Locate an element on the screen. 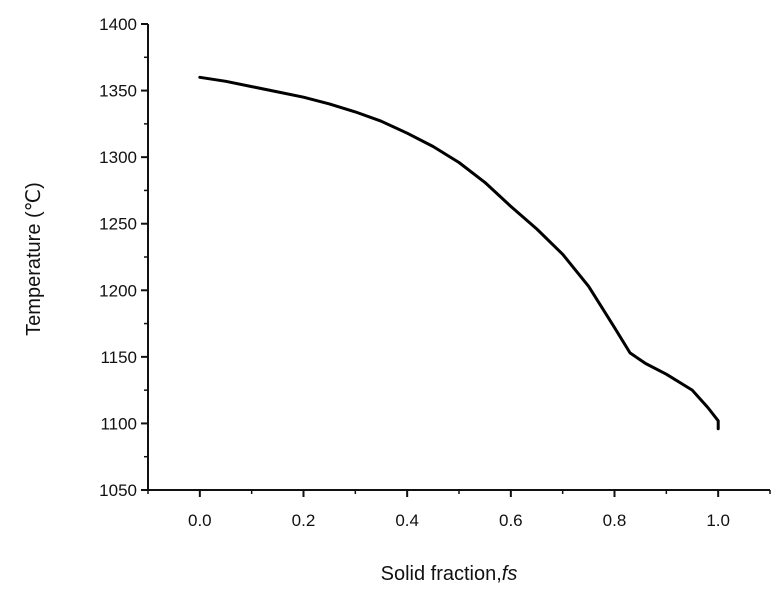 Image resolution: width=778 pixels, height=594 pixels. x-tick-label: 0.0 is located at coordinates (200, 520).